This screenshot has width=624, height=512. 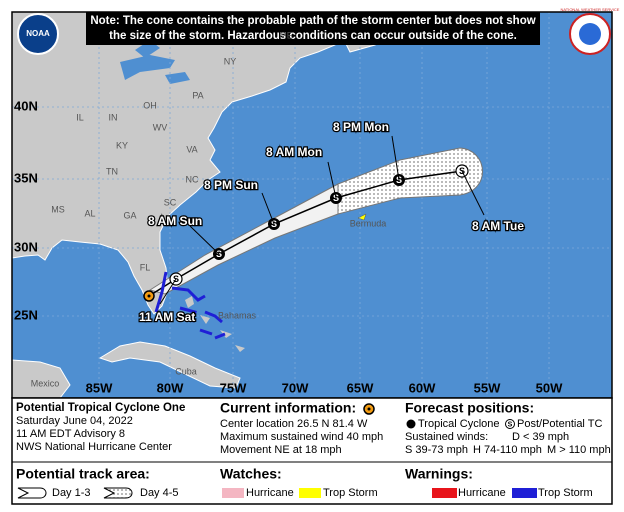 I want to click on storm-info: Saturday June 04, 2022, so click(x=74, y=421).